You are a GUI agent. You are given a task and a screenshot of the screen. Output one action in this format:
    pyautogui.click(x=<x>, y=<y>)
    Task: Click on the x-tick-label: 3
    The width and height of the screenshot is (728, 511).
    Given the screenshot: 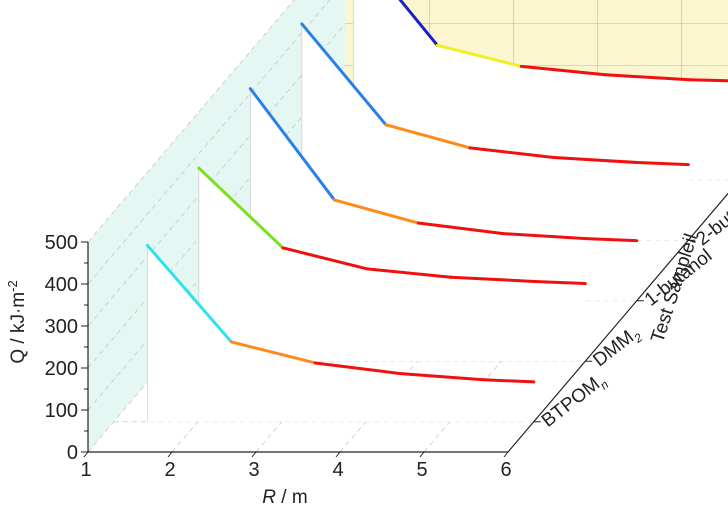 What is the action you would take?
    pyautogui.click(x=253, y=470)
    